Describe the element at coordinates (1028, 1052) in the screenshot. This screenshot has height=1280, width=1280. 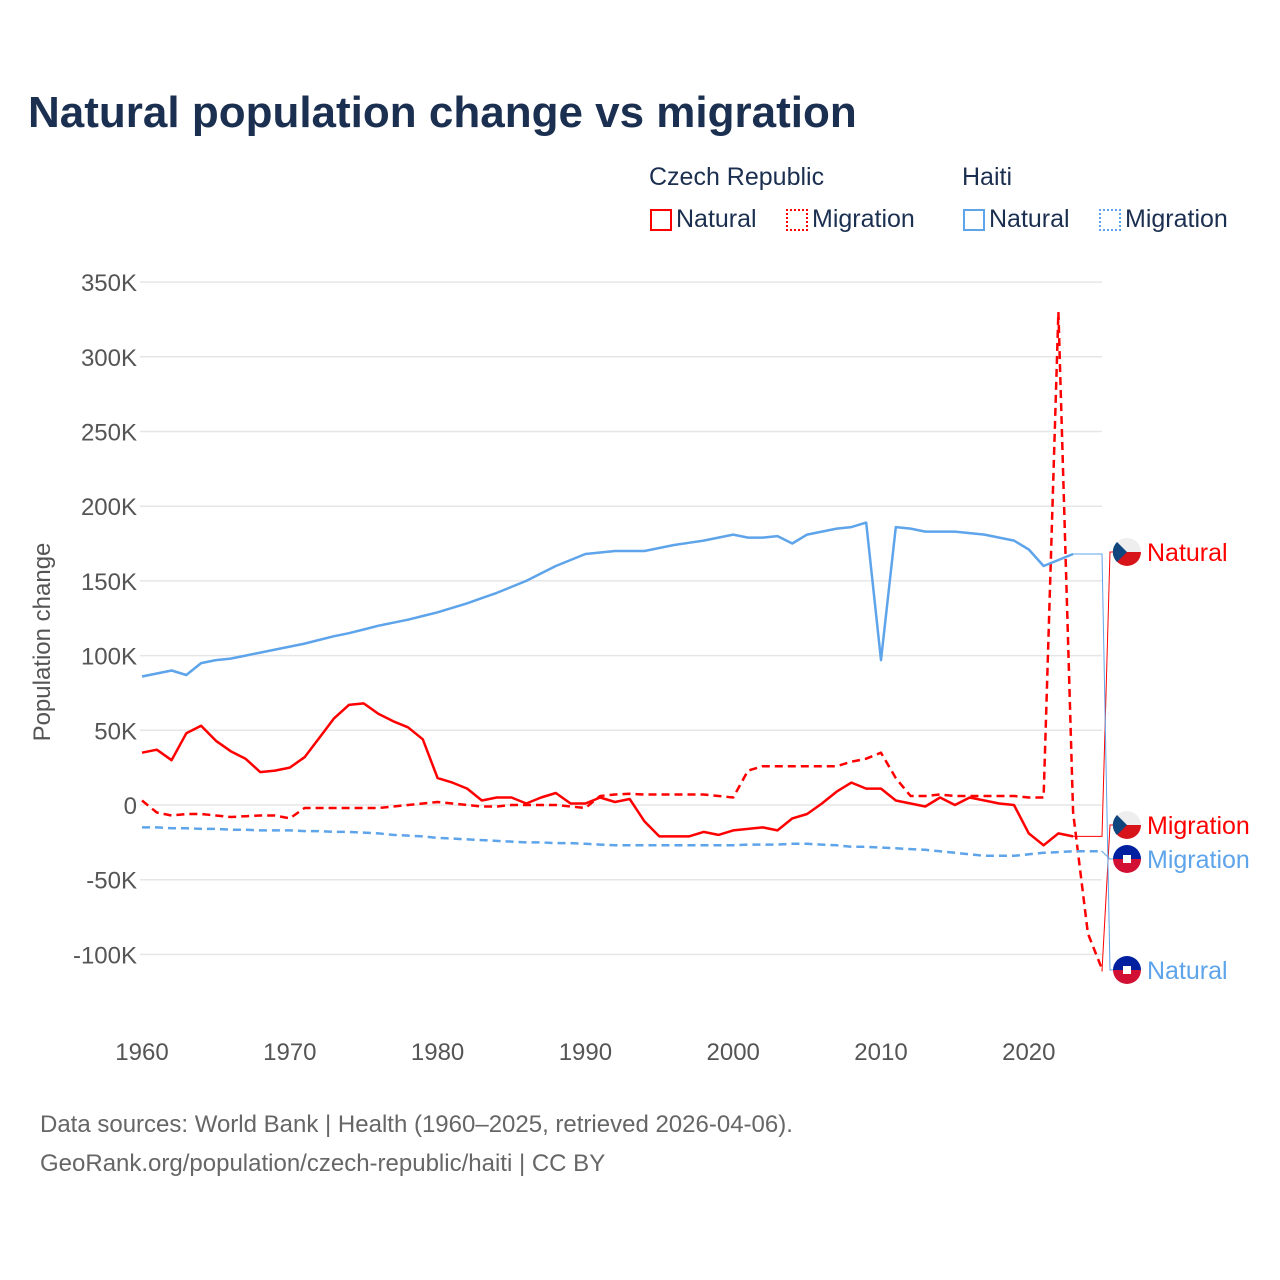
I see `x-tick-label: 2020` at that location.